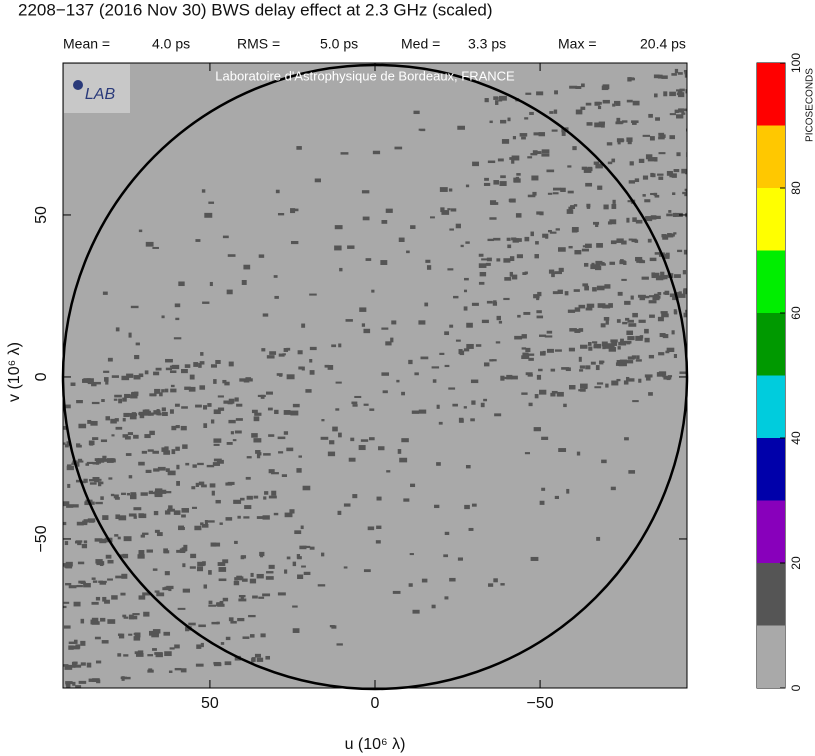 The width and height of the screenshot is (815, 756). I want to click on stat-value: 20.4 ps, so click(663, 44).